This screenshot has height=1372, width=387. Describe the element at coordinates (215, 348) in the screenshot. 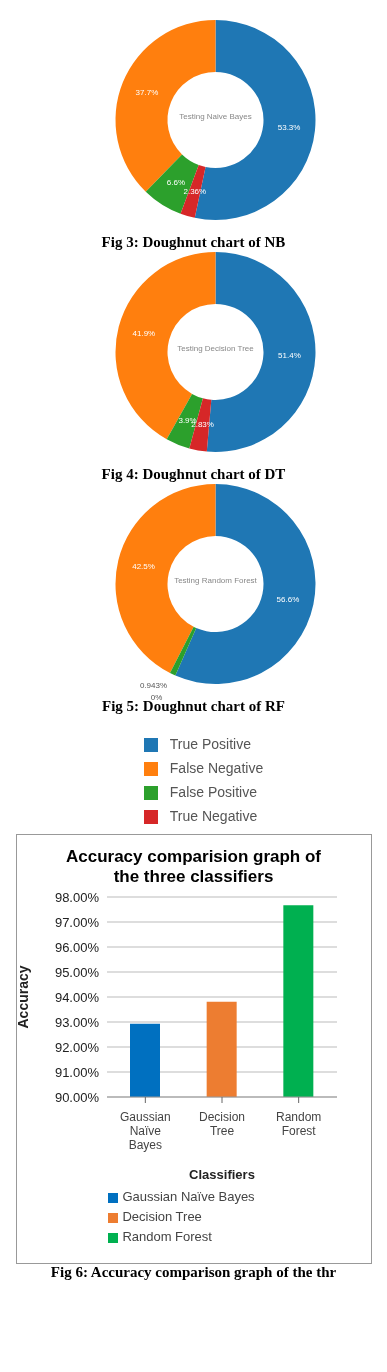

I see `text: Testing Decision Tree` at that location.